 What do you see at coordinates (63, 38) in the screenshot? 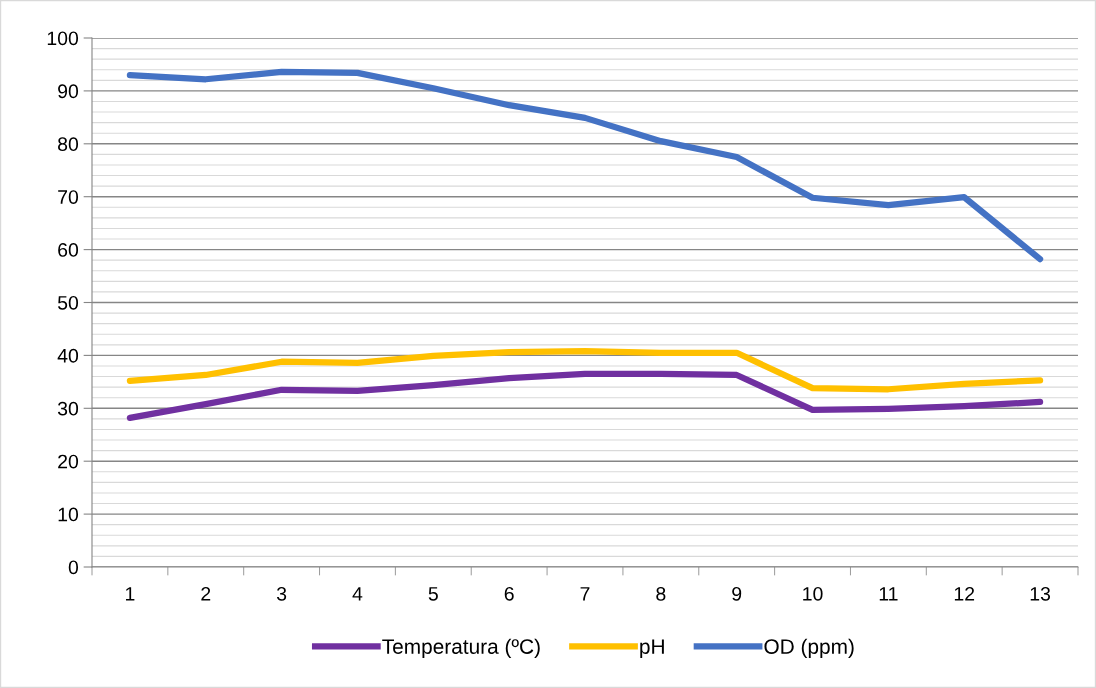
I see `y-tick-label: 100` at bounding box center [63, 38].